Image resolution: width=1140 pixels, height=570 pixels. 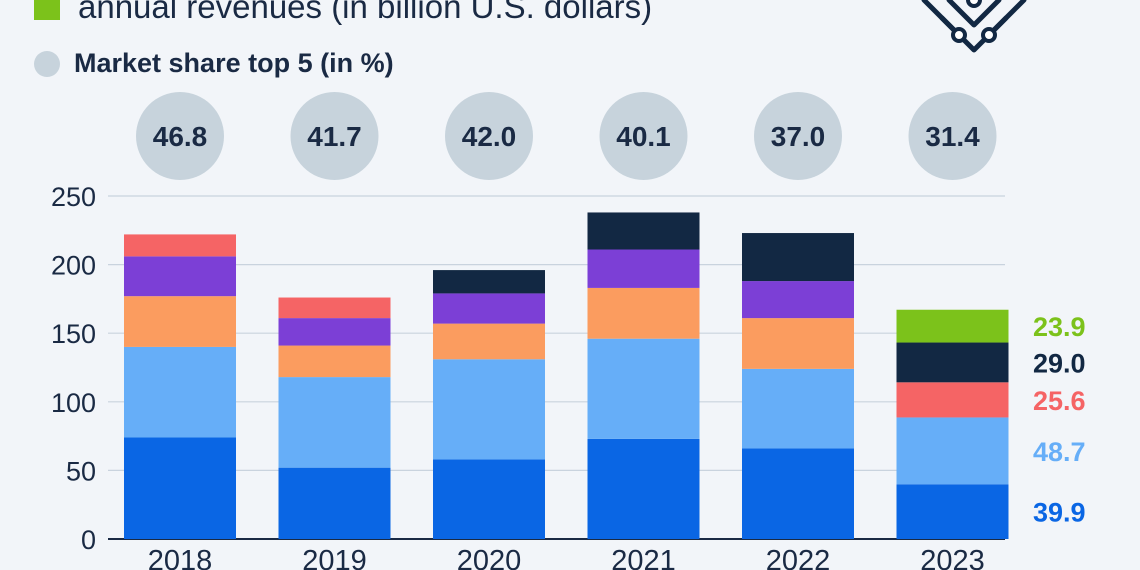 What do you see at coordinates (1059, 327) in the screenshot?
I see `end-value-label: 23.9` at bounding box center [1059, 327].